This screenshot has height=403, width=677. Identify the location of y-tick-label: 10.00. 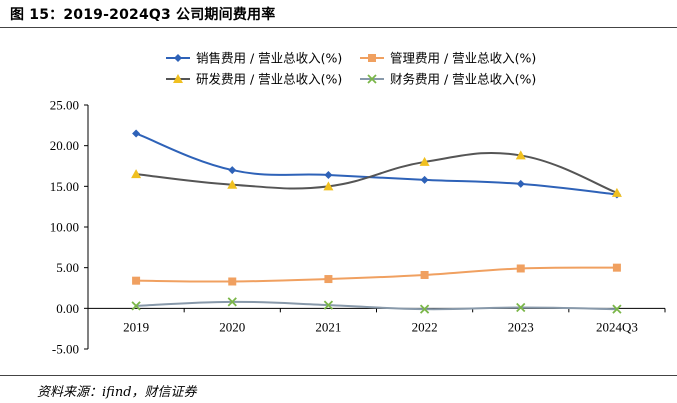
(64, 227).